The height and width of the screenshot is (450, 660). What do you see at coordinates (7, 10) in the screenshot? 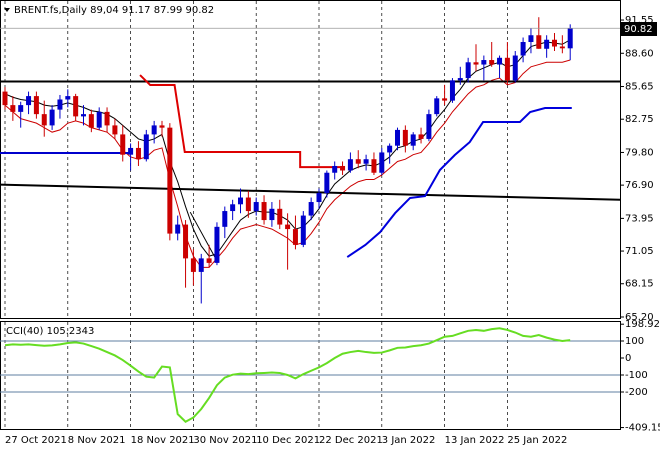
I see `menu-triangle` at bounding box center [7, 10].